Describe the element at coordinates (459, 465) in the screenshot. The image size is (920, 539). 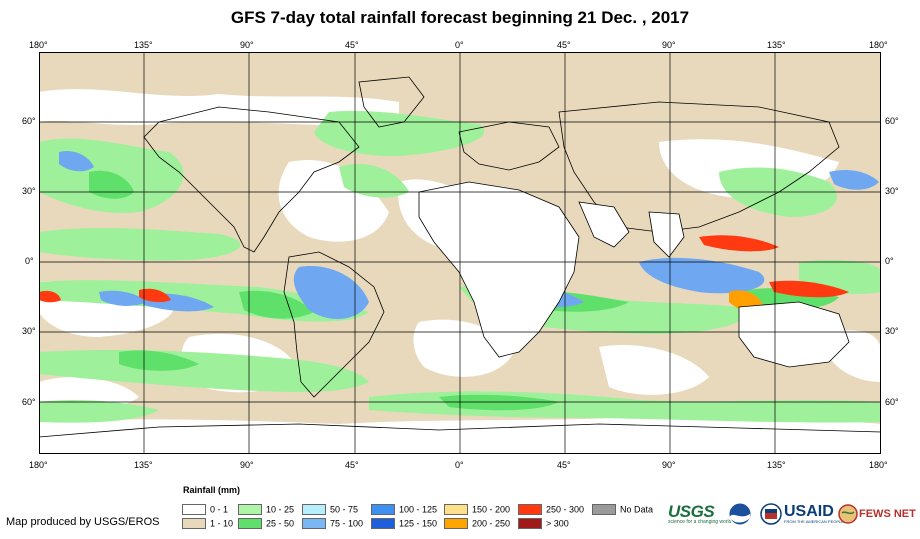
I see `lon-label-bottom: 0°` at that location.